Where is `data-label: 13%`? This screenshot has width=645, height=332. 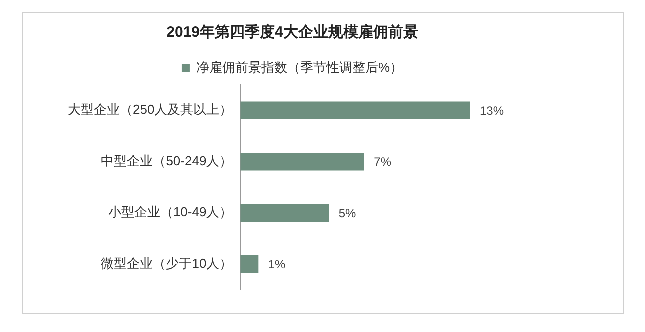 data-label: 13% is located at coordinates (492, 111).